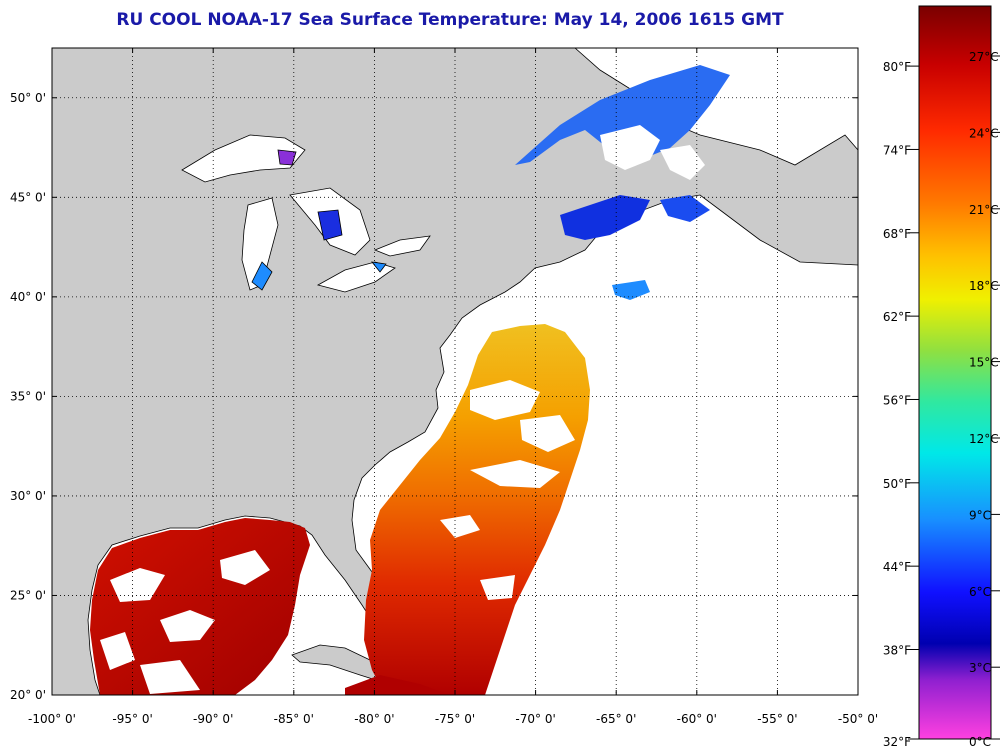 The width and height of the screenshot is (1008, 754). Describe the element at coordinates (980, 515) in the screenshot. I see `colorbar-label-c: 9°C` at that location.